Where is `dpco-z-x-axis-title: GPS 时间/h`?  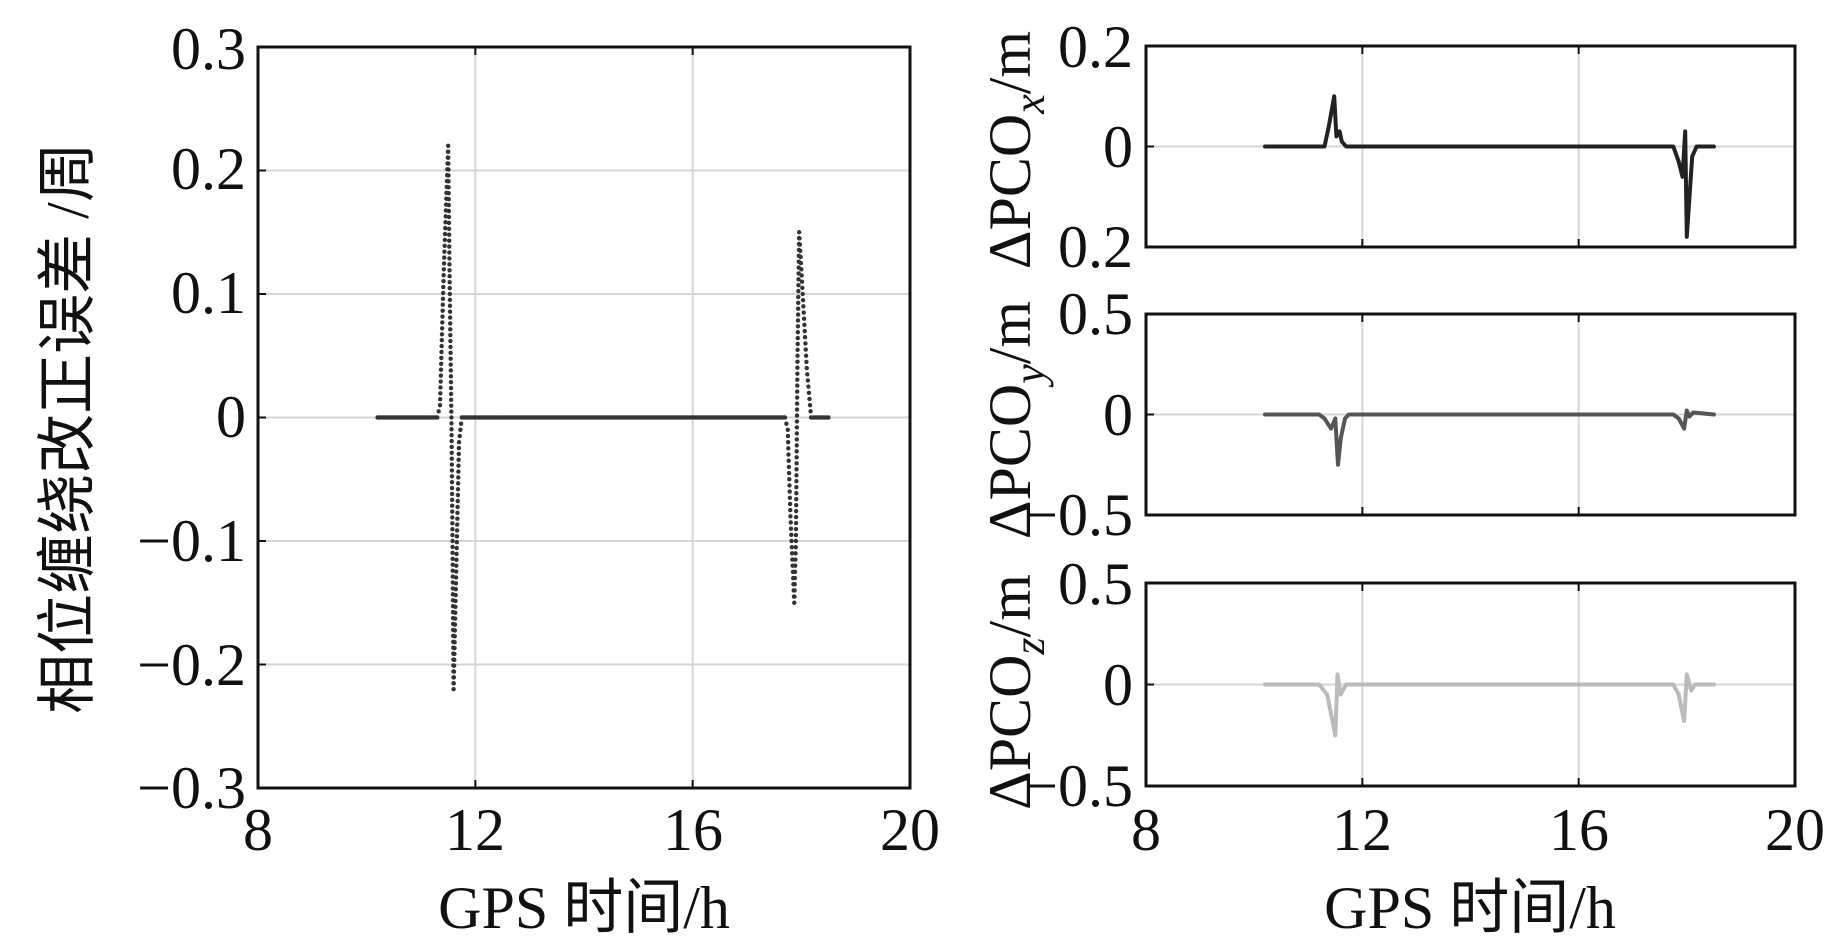
dpco-z-x-axis-title: GPS 时间/h is located at coordinates (1470, 908).